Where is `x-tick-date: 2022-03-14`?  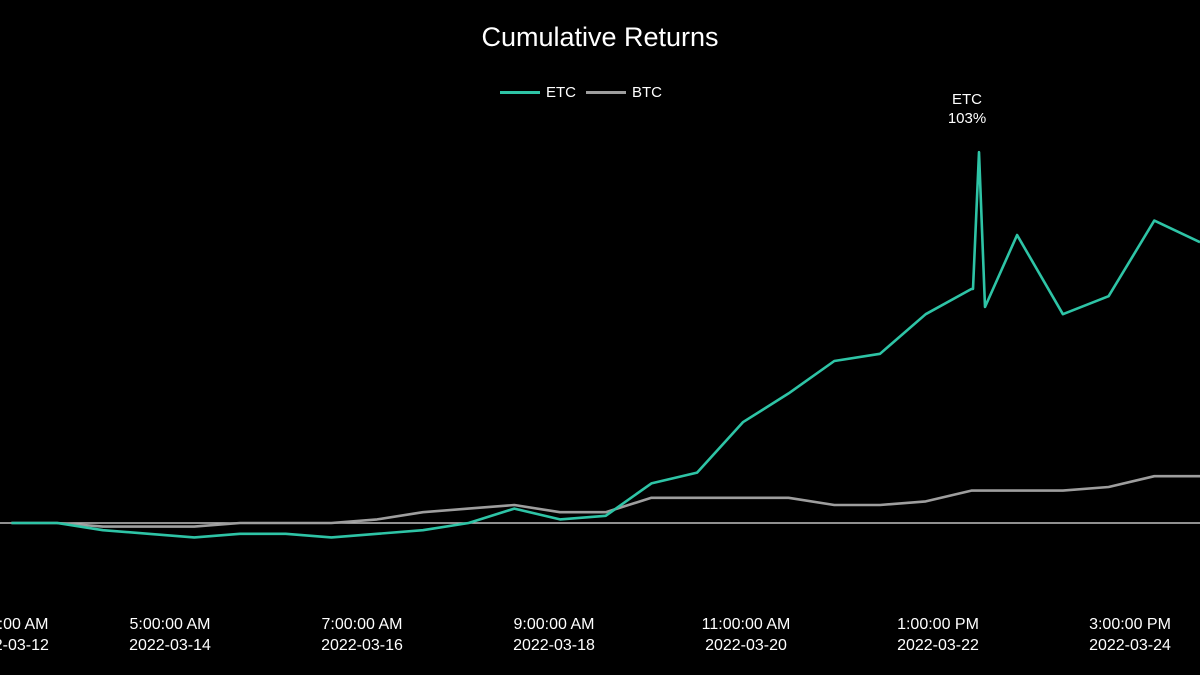 x-tick-date: 2022-03-14 is located at coordinates (170, 645).